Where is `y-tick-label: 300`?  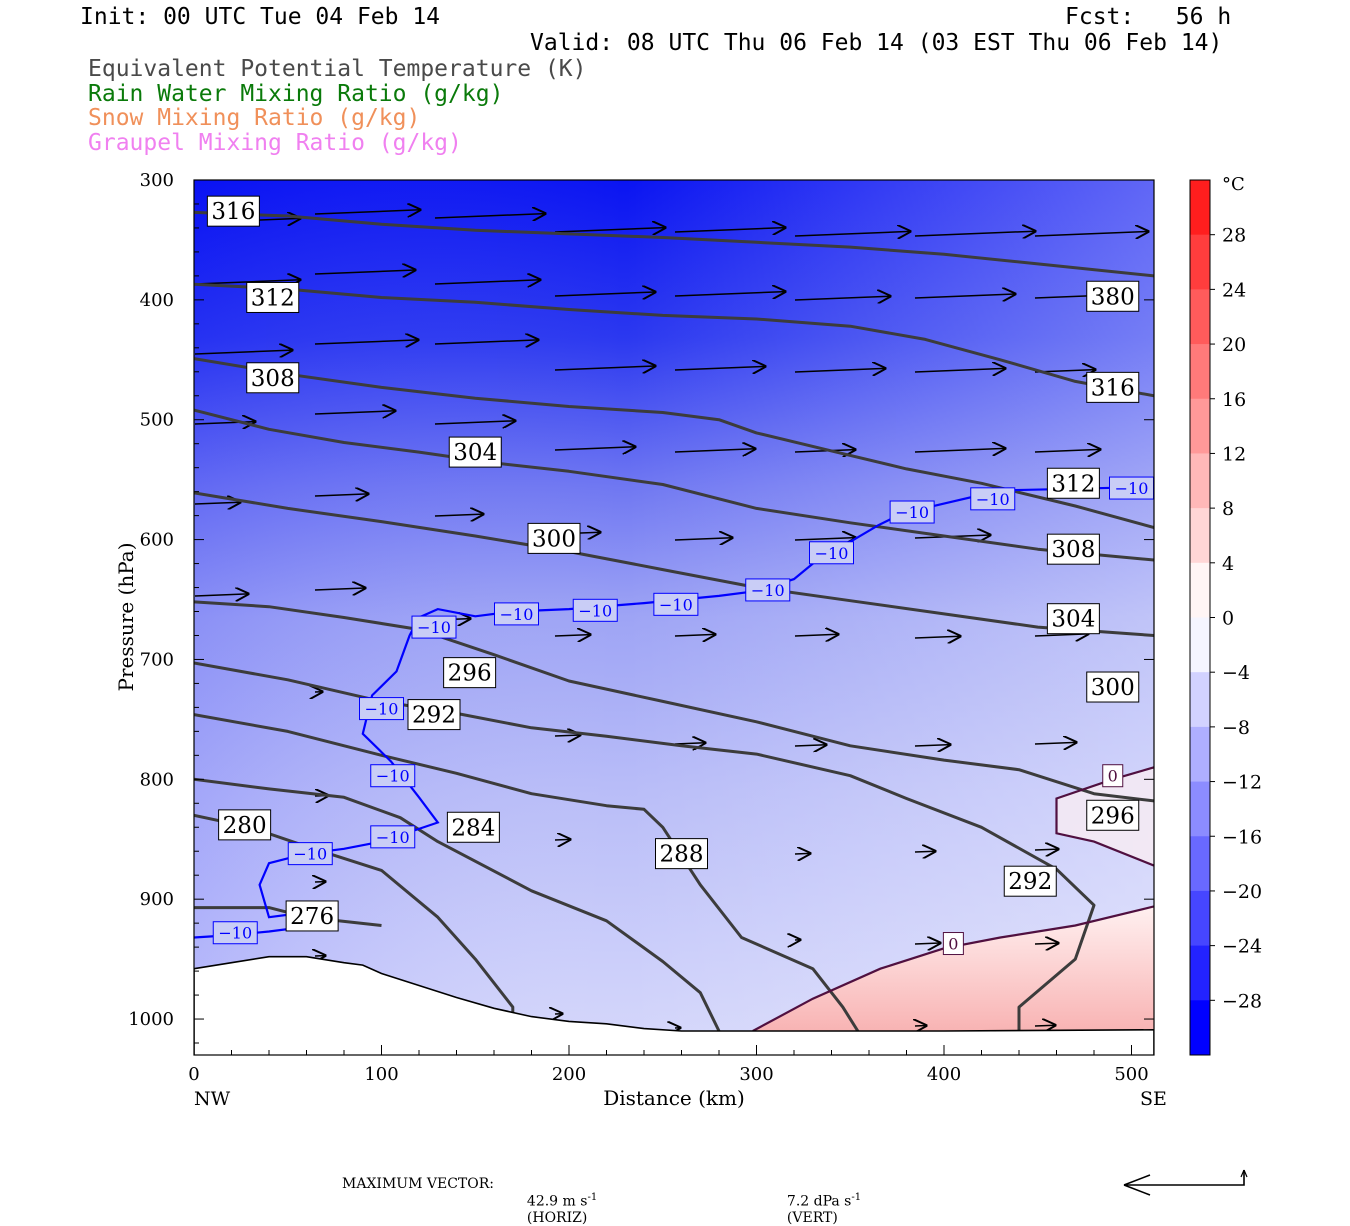 y-tick-label: 300 is located at coordinates (157, 180).